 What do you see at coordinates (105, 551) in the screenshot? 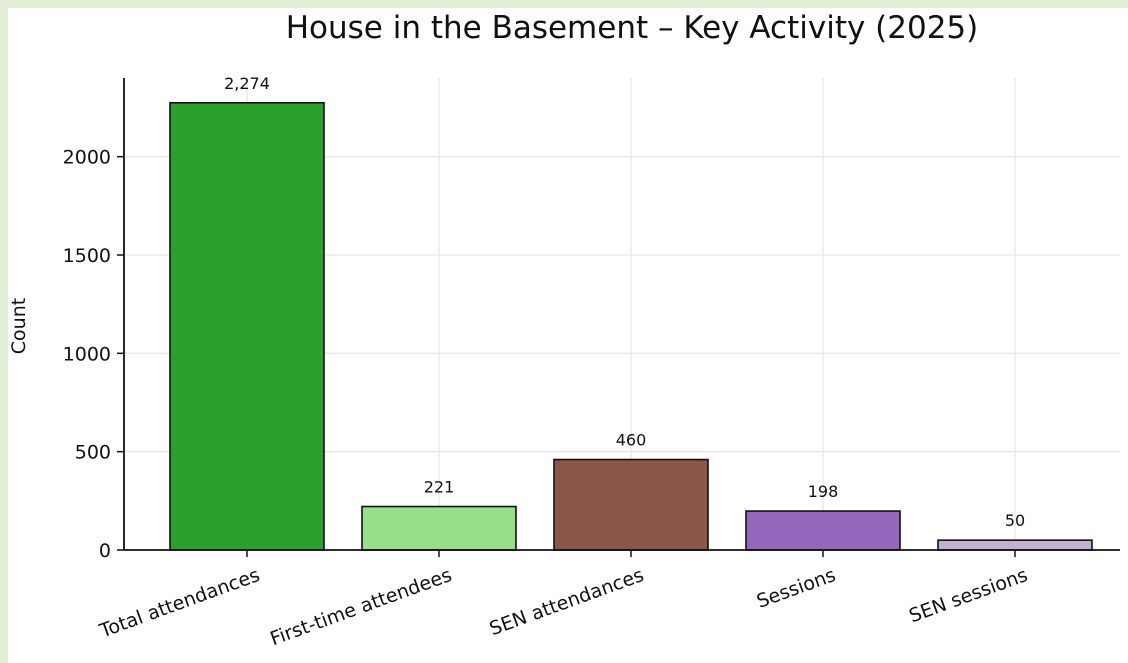
I see `y-tick-label: 0` at bounding box center [105, 551].